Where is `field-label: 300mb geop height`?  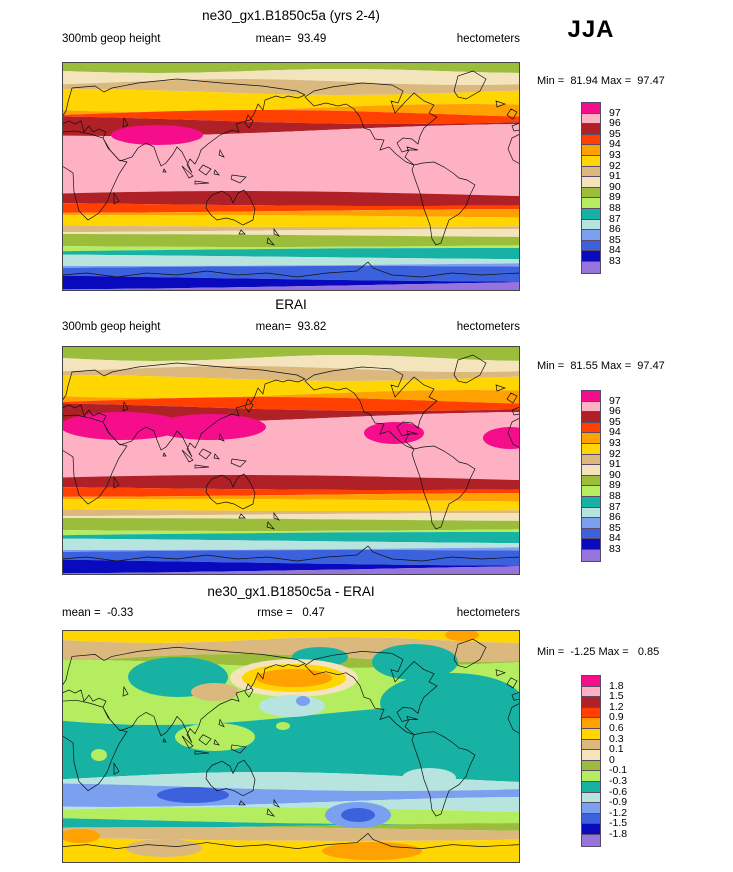
field-label: 300mb geop height is located at coordinates (111, 39).